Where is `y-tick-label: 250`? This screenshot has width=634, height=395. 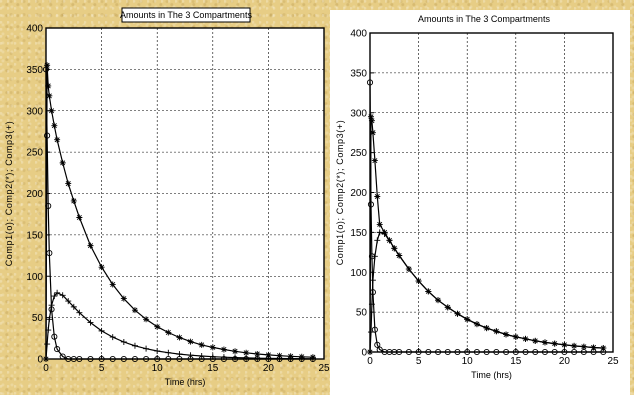
y-tick-label: 250 is located at coordinates (358, 153).